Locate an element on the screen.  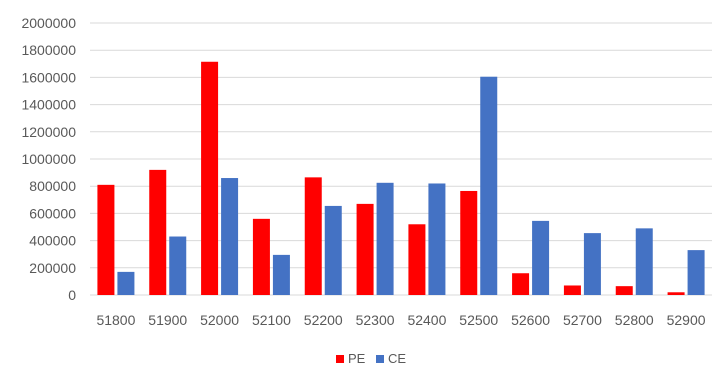
y-tick-label: 2000000 is located at coordinates (48, 23).